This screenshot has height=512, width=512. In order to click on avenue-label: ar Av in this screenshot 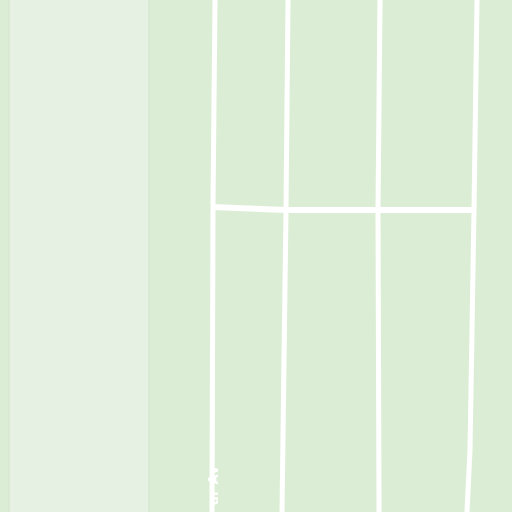, I will do `click(214, 485)`.